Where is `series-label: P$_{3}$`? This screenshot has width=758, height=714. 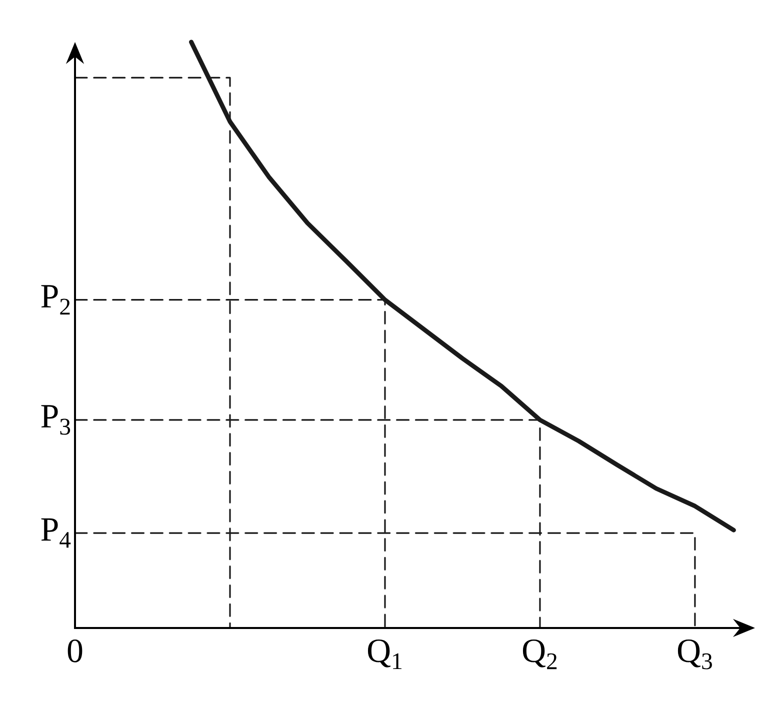 series-label: P$_{3}$ is located at coordinates (55, 420).